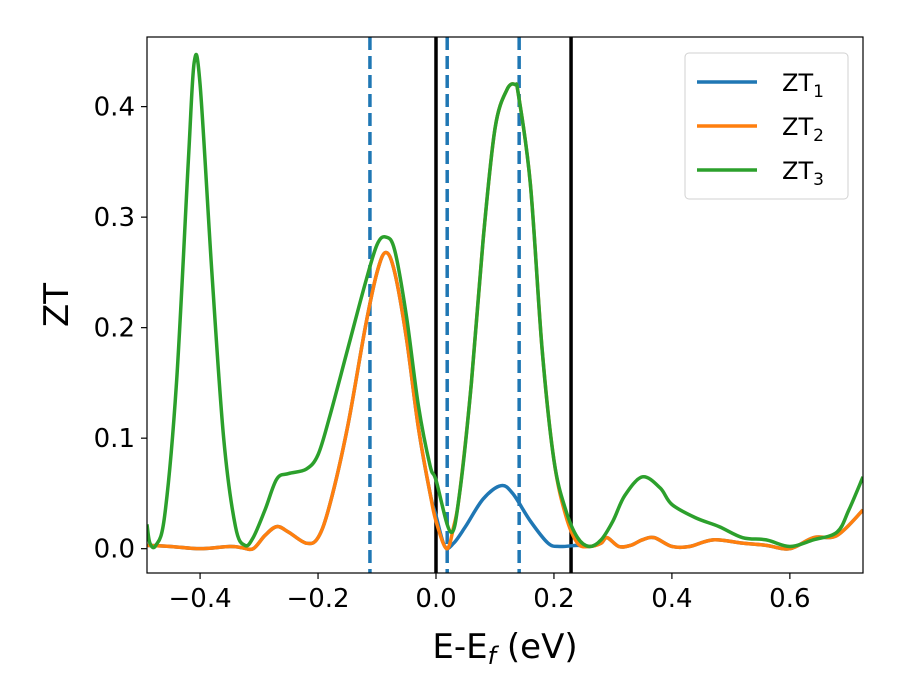 The image size is (900, 700). What do you see at coordinates (114, 329) in the screenshot?
I see `y-tick-label: 0.2` at bounding box center [114, 329].